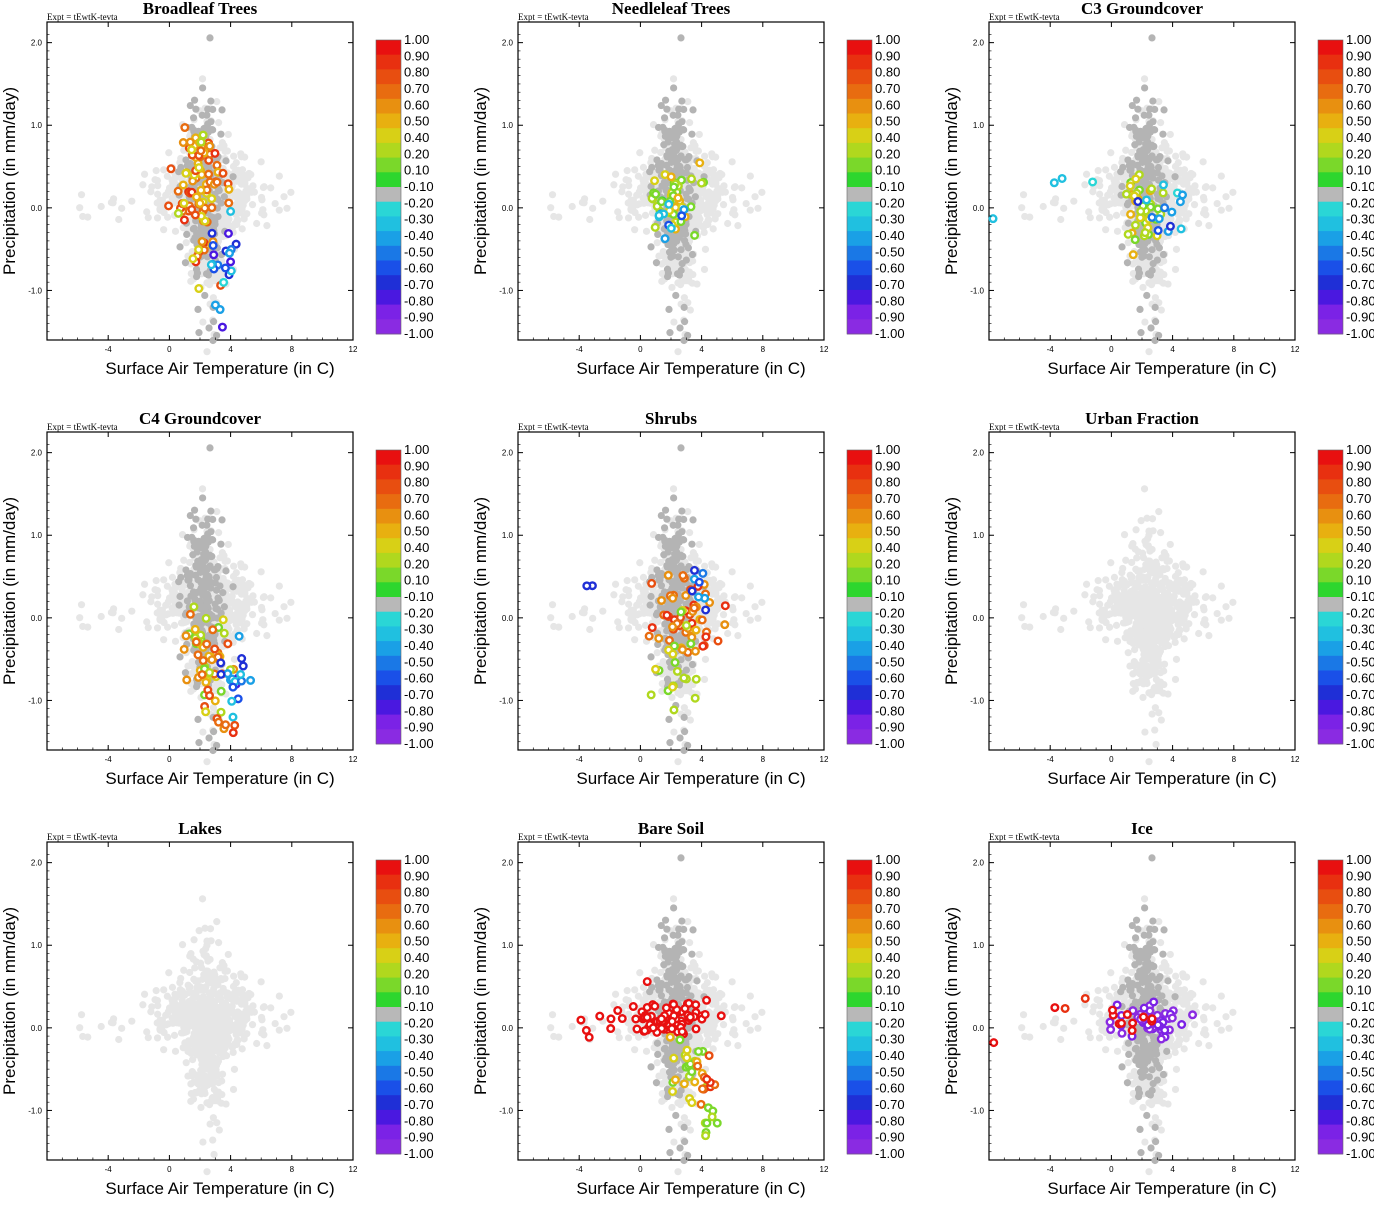 The height and width of the screenshot is (1220, 1374). Describe the element at coordinates (977, 290) in the screenshot. I see `y-tick-label: -1.0` at that location.